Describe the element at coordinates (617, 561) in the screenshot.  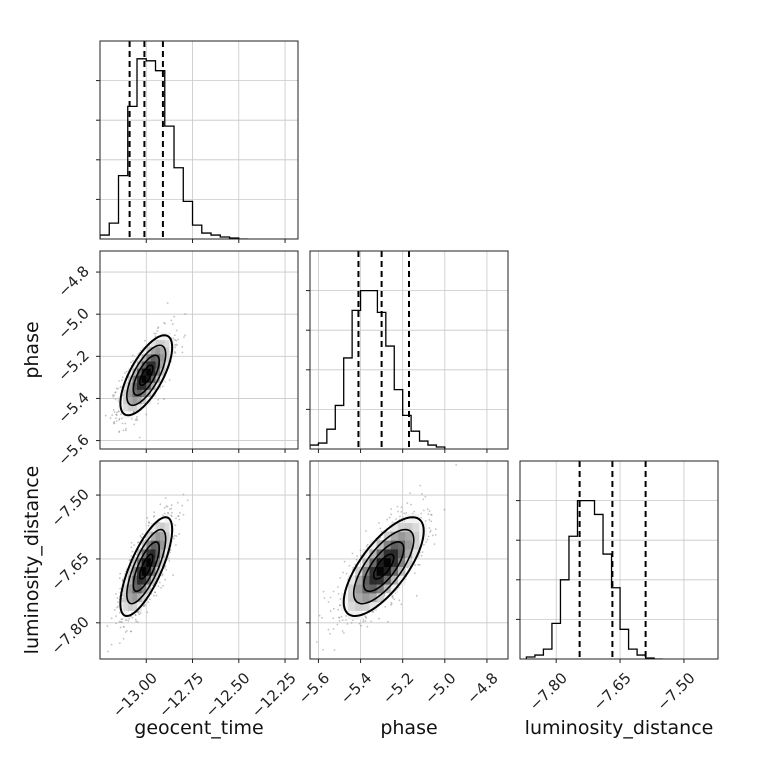
I see `panel-luminosity_distance-hist` at that location.